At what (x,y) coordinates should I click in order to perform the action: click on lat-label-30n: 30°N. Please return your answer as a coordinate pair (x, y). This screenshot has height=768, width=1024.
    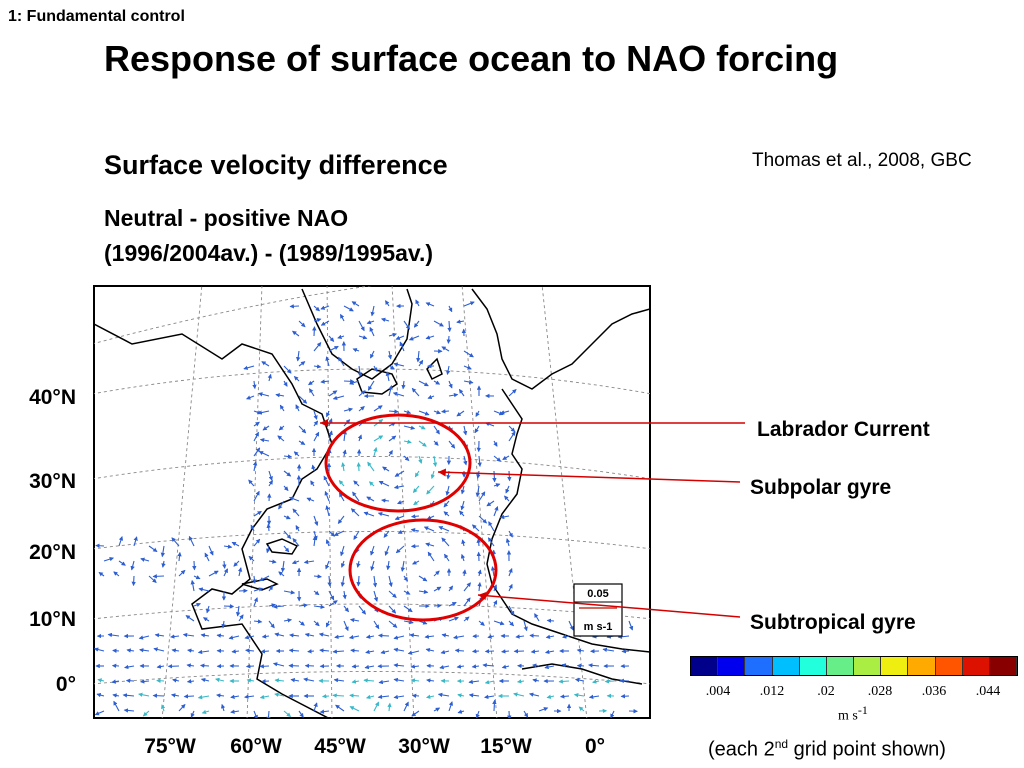
    Looking at the image, I should click on (52, 481).